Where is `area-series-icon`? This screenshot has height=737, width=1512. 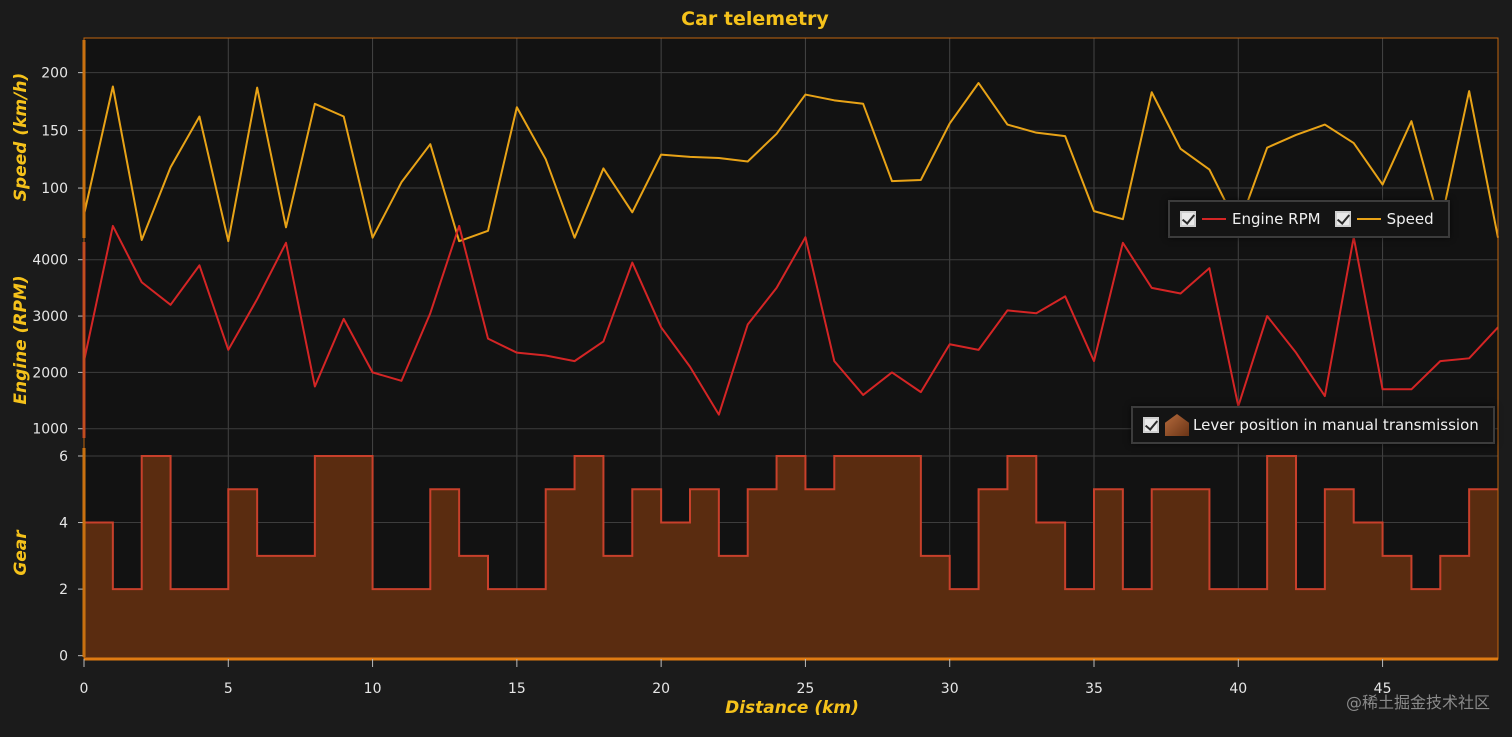 area-series-icon is located at coordinates (1177, 425).